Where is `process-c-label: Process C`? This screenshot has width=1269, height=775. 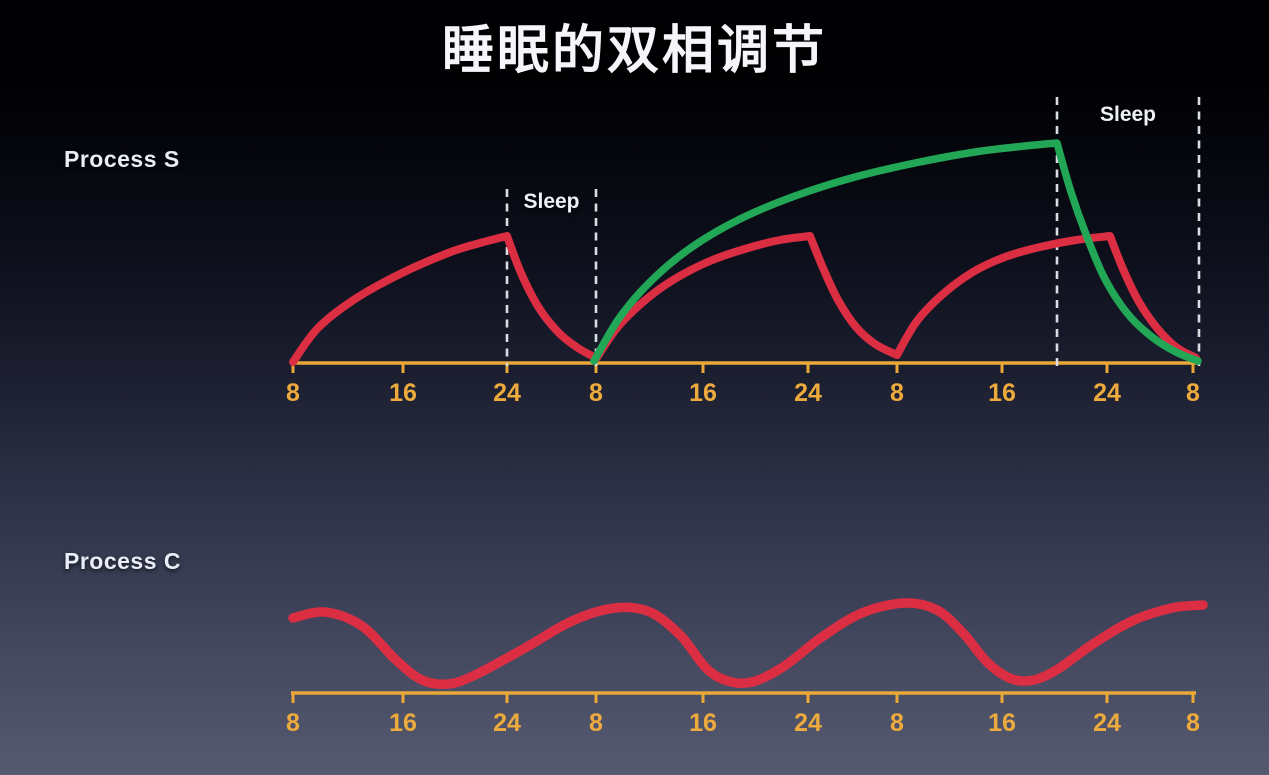
process-c-label: Process C is located at coordinates (123, 561).